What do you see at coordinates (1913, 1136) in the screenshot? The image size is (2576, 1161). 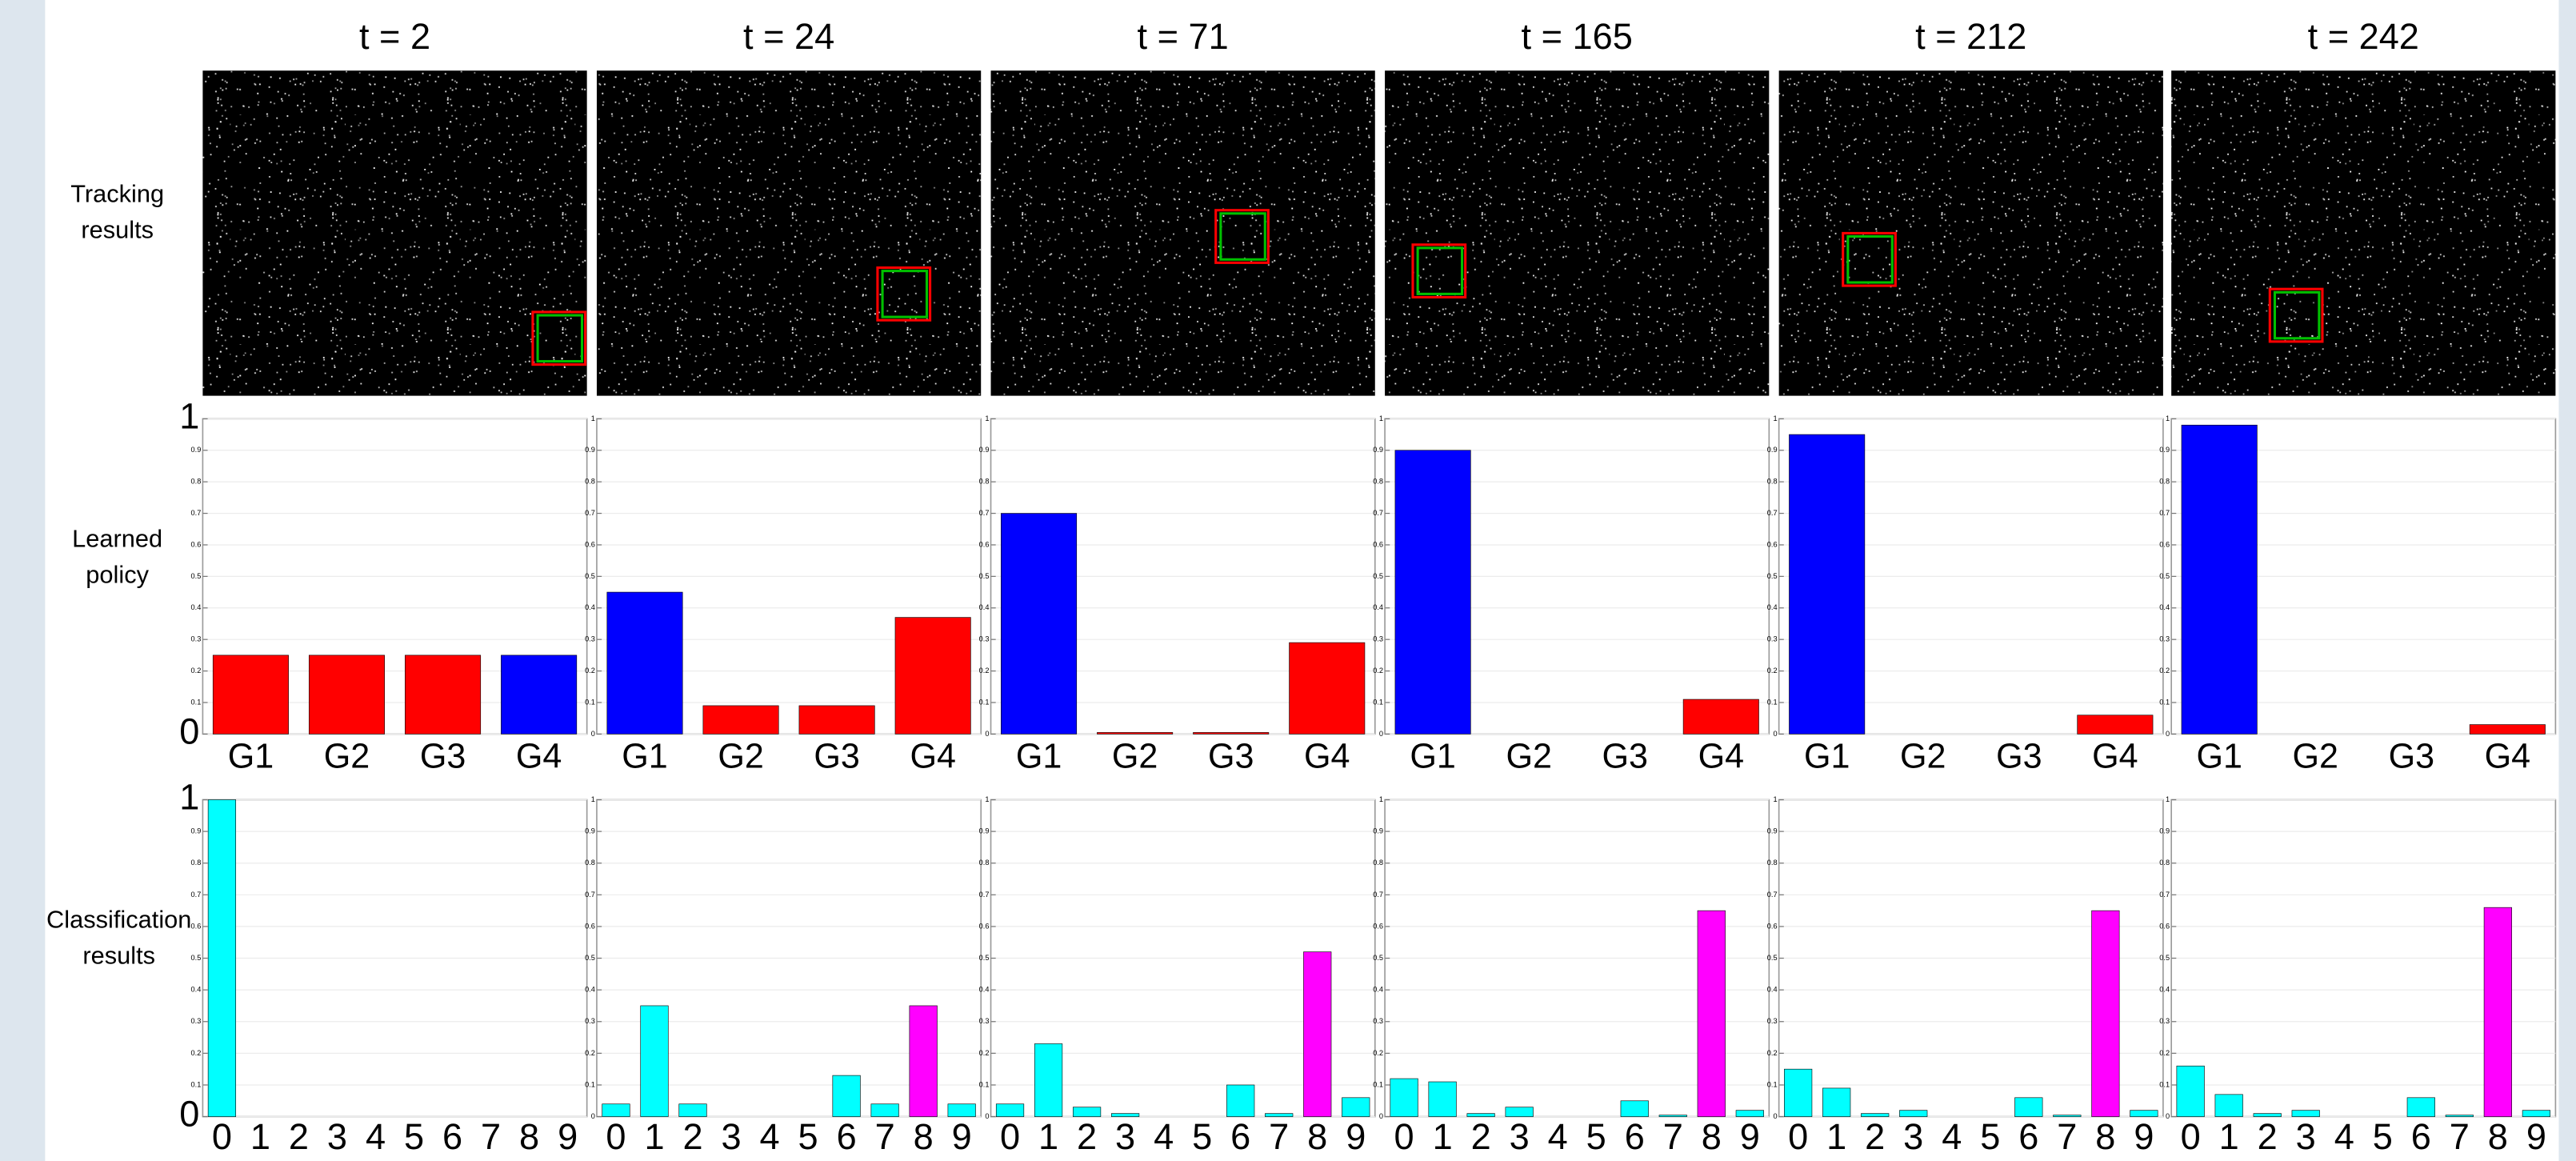 I see `x-tick-label: 3` at bounding box center [1913, 1136].